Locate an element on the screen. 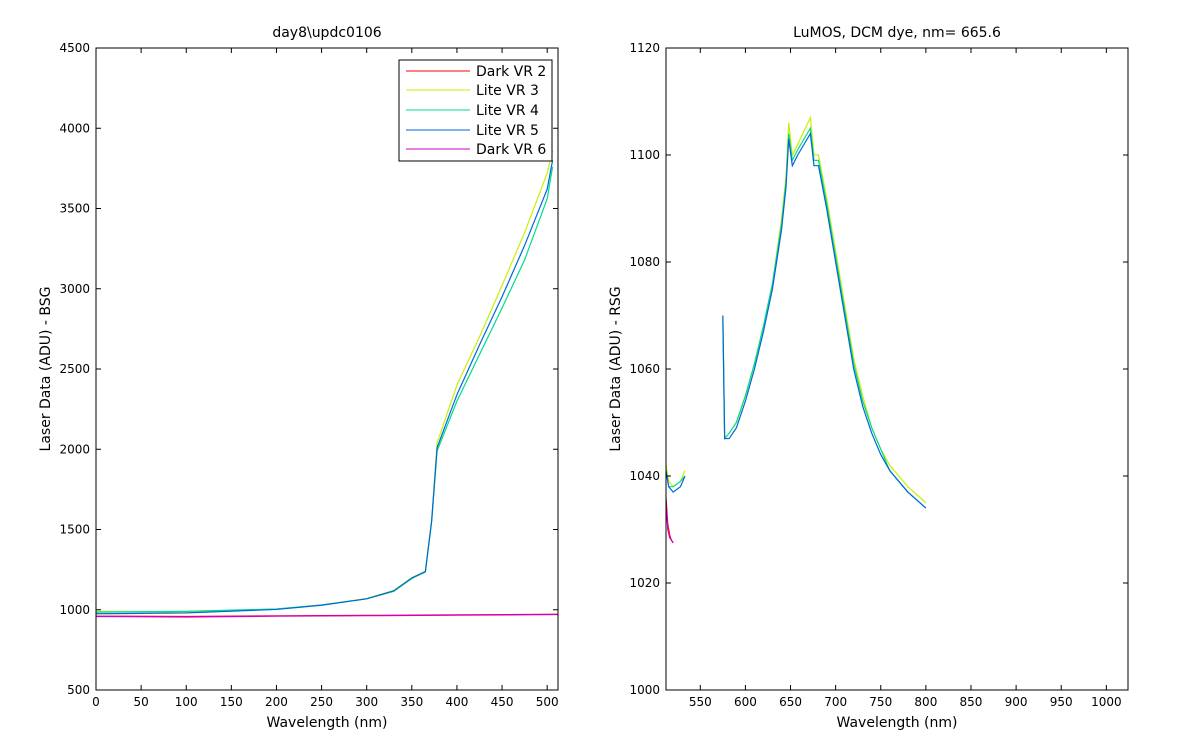 The width and height of the screenshot is (1200, 750). legend-label-lite-vr-3: Lite VR 3 is located at coordinates (507, 91).